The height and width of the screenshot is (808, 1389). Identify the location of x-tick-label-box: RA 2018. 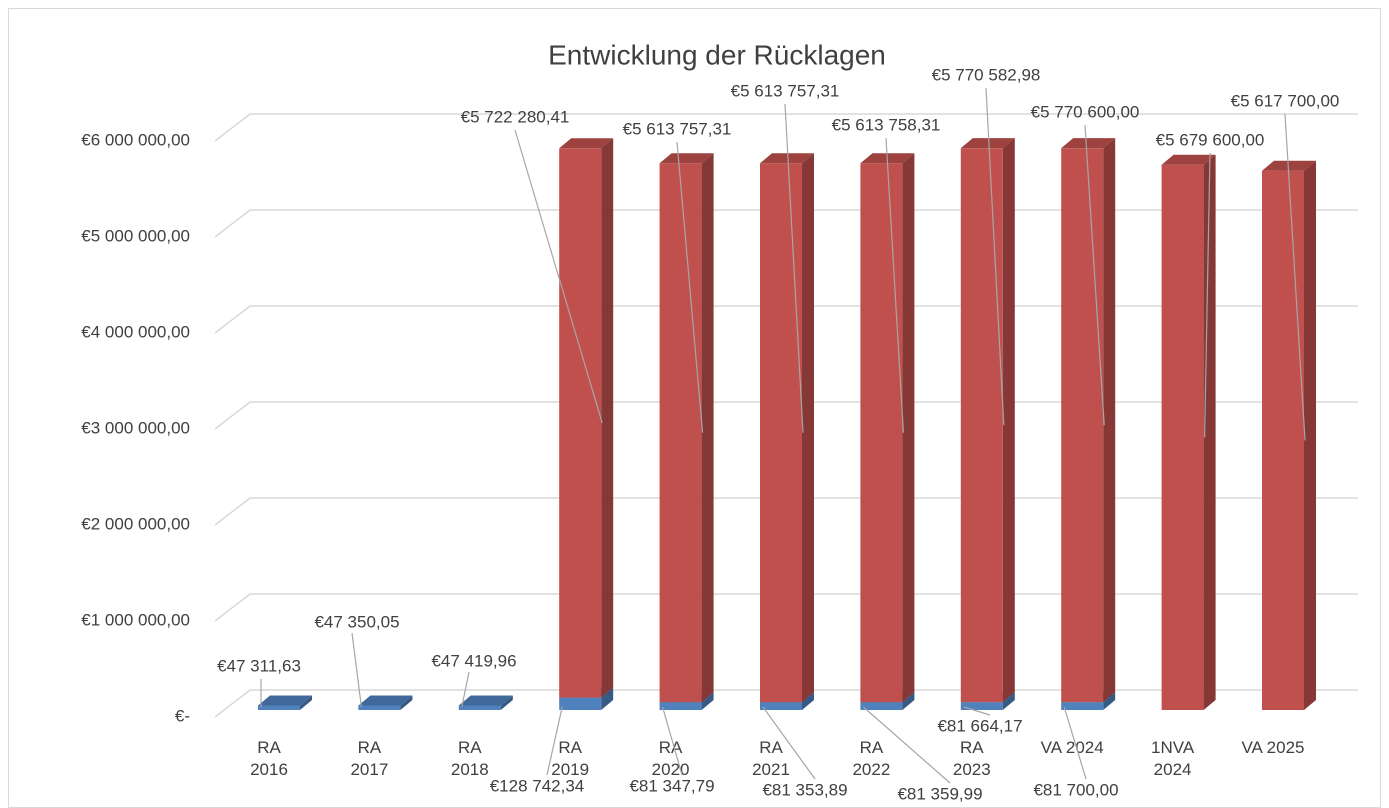
(469, 758).